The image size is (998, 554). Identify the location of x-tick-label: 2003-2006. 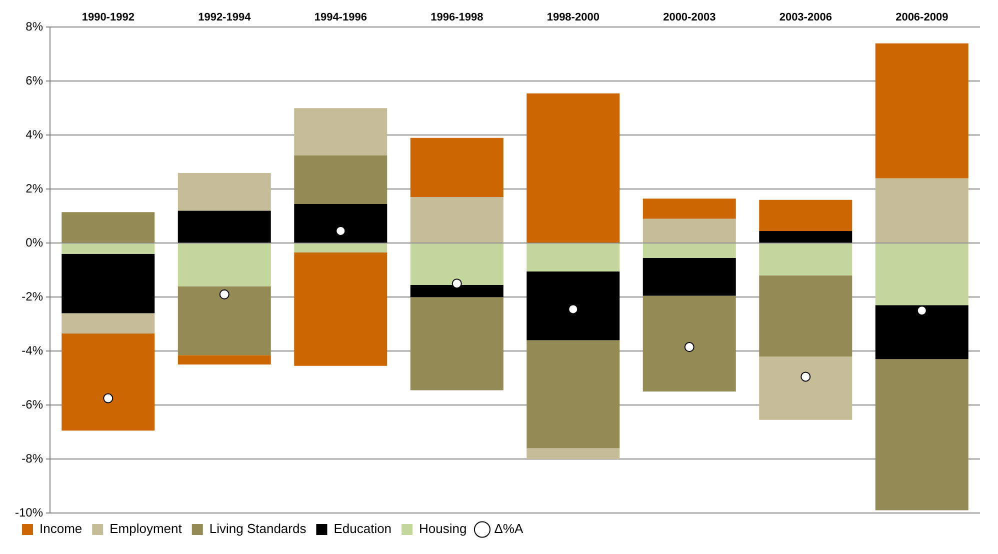
(805, 18).